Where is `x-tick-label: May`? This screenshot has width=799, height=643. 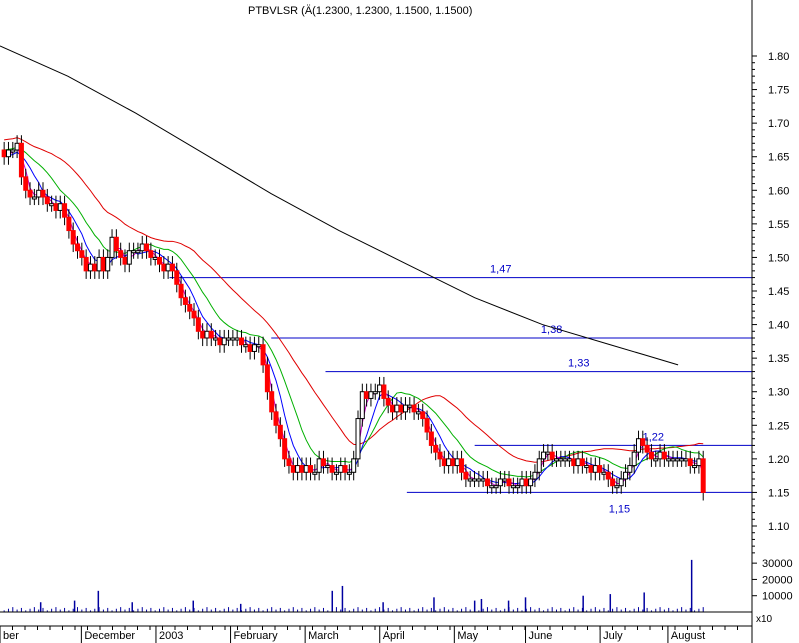 x-tick-label: May is located at coordinates (467, 636).